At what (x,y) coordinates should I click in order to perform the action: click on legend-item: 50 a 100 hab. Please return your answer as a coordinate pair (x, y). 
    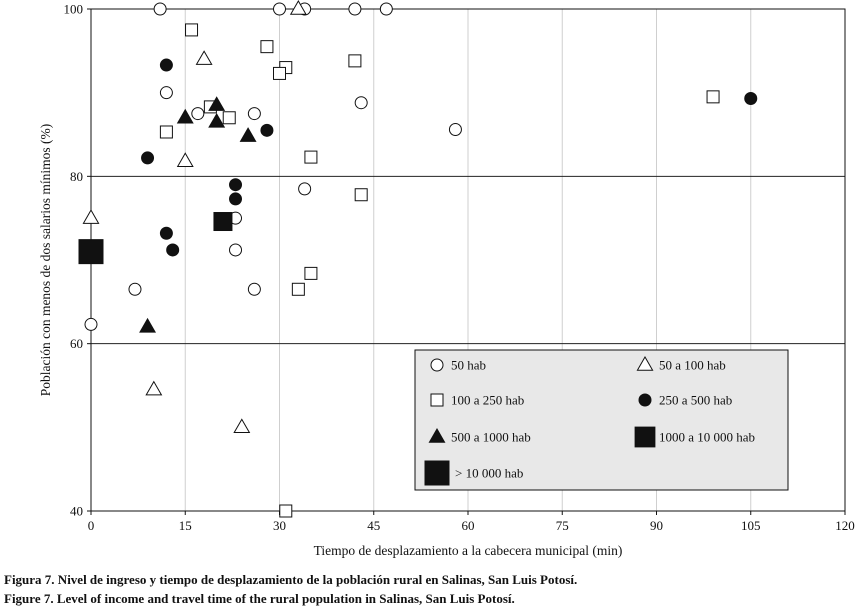
    Looking at the image, I should click on (681, 364).